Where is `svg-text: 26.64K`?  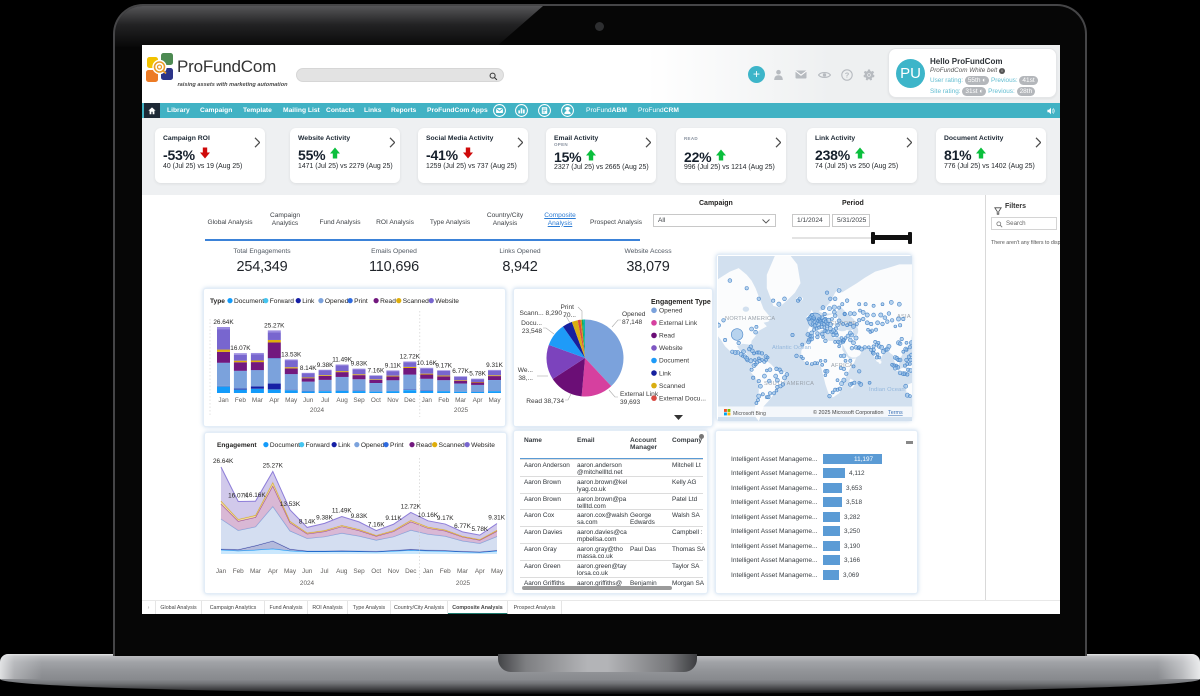
svg-text: 26.64K is located at coordinates (223, 461).